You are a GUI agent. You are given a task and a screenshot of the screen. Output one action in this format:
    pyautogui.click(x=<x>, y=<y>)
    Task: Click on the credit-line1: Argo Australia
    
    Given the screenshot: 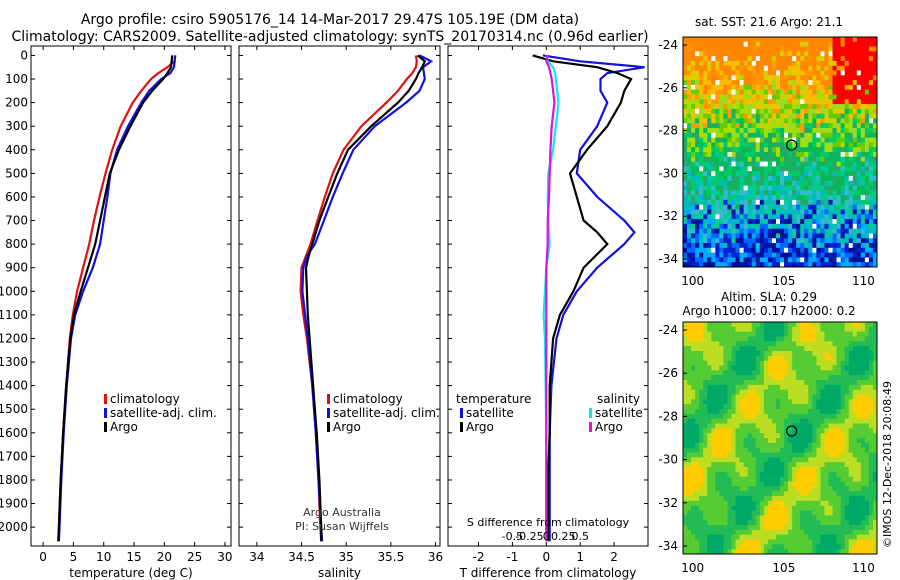 What is the action you would take?
    pyautogui.click(x=342, y=512)
    